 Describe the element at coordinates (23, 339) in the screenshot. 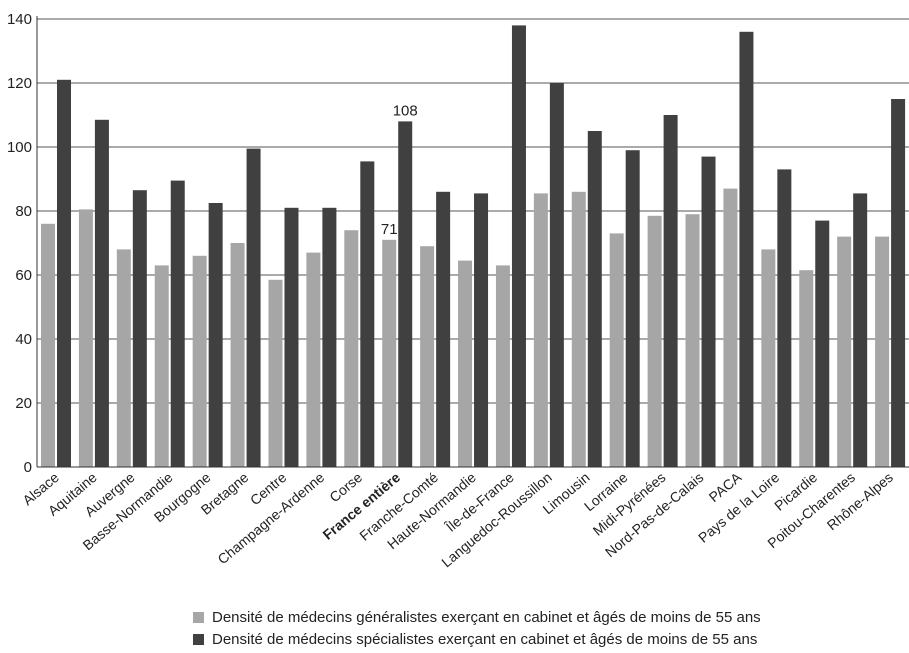

I see `y-tick-label: 40` at that location.